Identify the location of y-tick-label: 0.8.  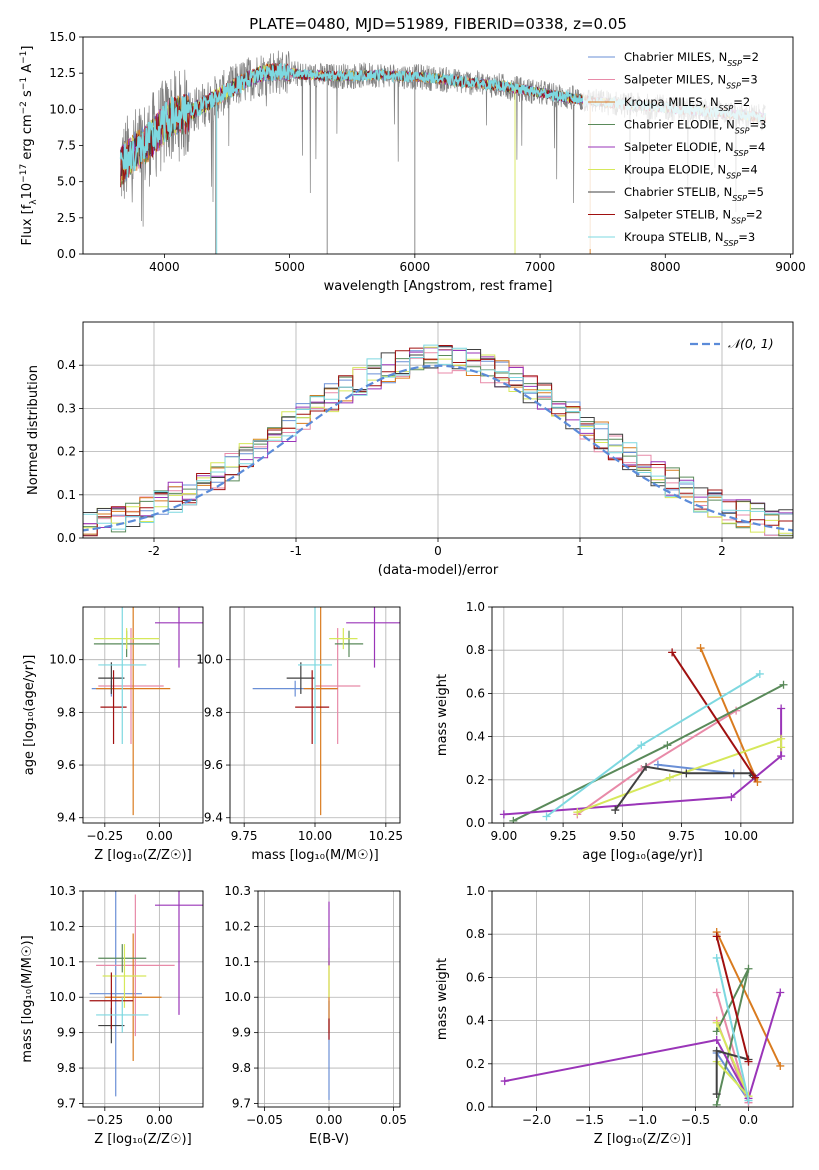
(475, 934).